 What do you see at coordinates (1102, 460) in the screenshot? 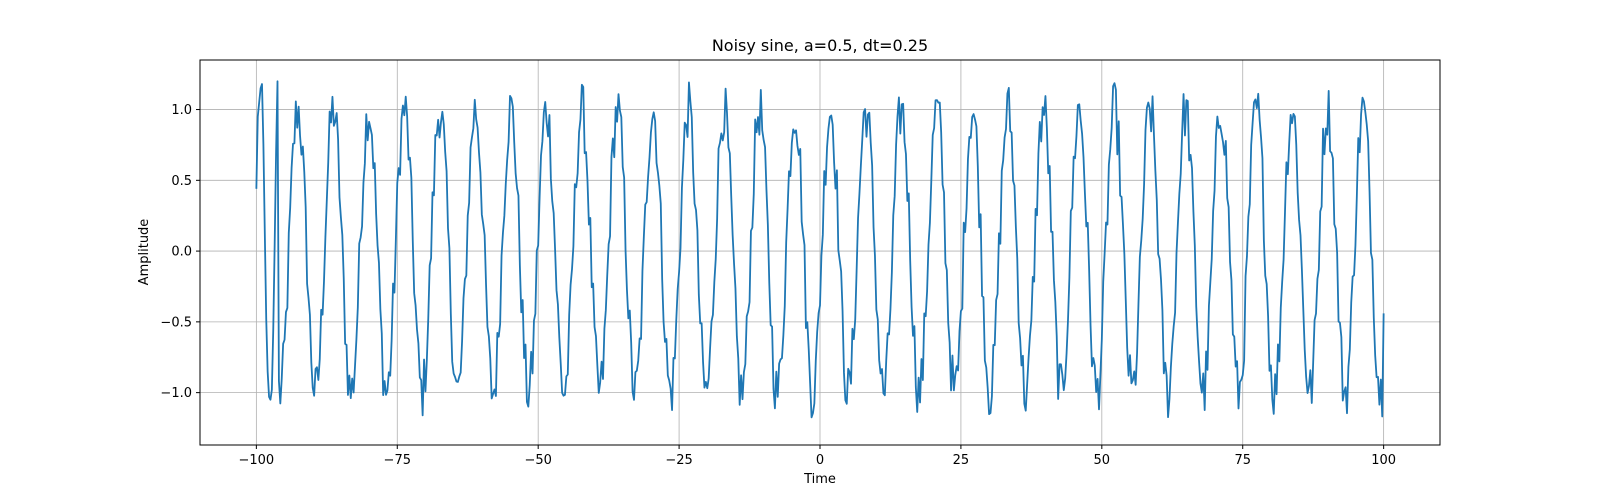
I see `x-tick-label: 50` at bounding box center [1102, 460].